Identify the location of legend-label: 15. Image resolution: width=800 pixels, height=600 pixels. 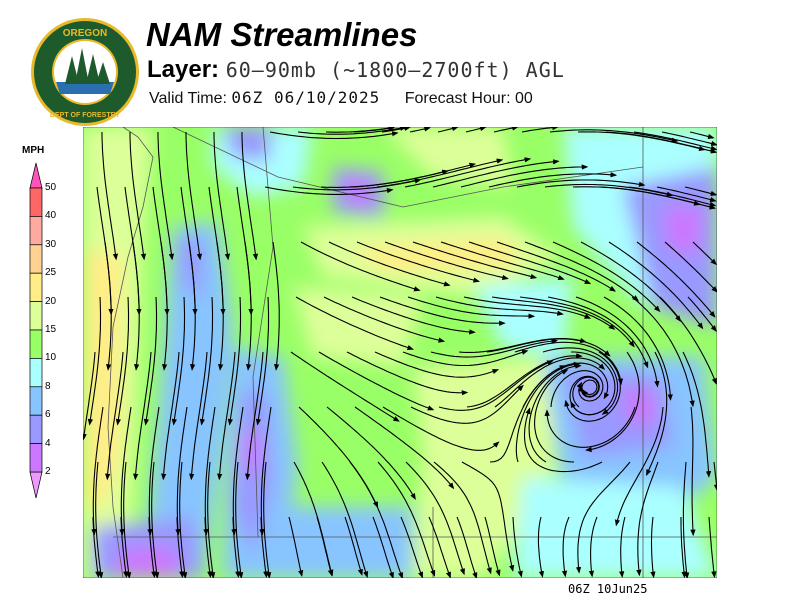
(51, 329).